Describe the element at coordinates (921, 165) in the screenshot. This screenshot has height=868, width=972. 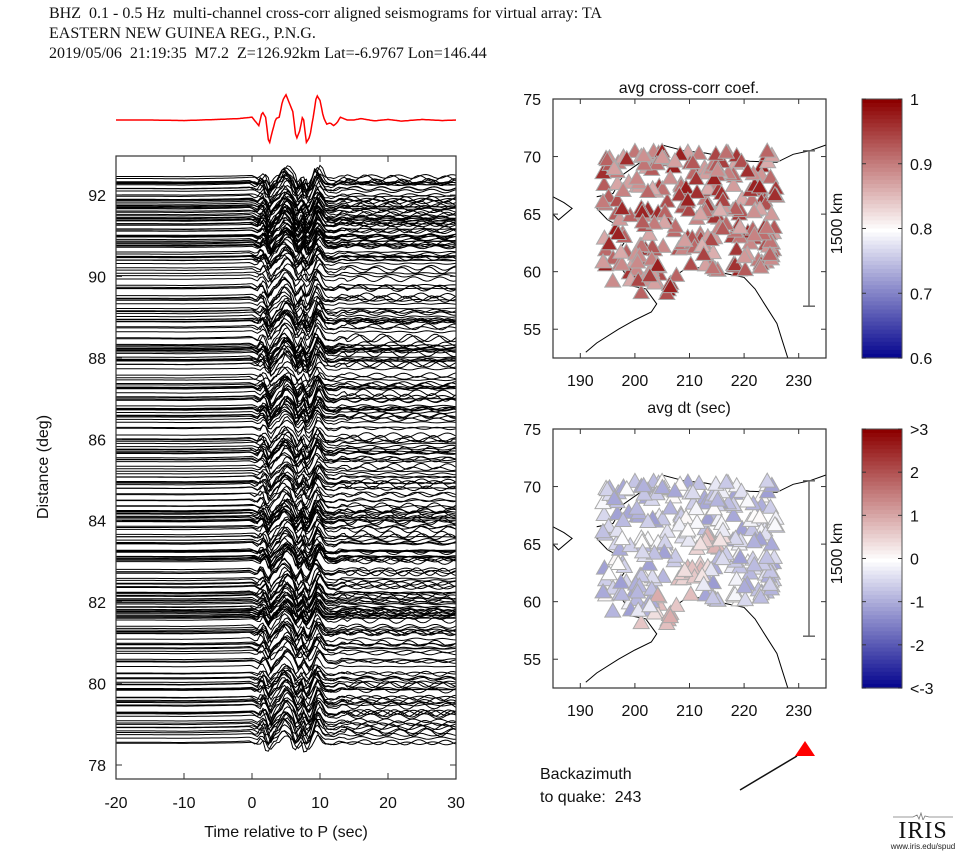
I see `colorbar-tick-label: 0.9` at that location.